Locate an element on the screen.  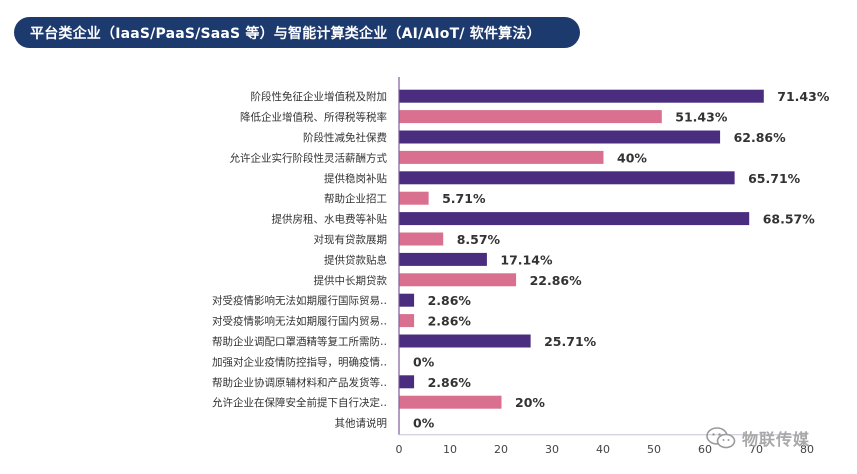
category-label: 对受疫情影响无法如期履行国内贸易‥ is located at coordinates (299, 321).